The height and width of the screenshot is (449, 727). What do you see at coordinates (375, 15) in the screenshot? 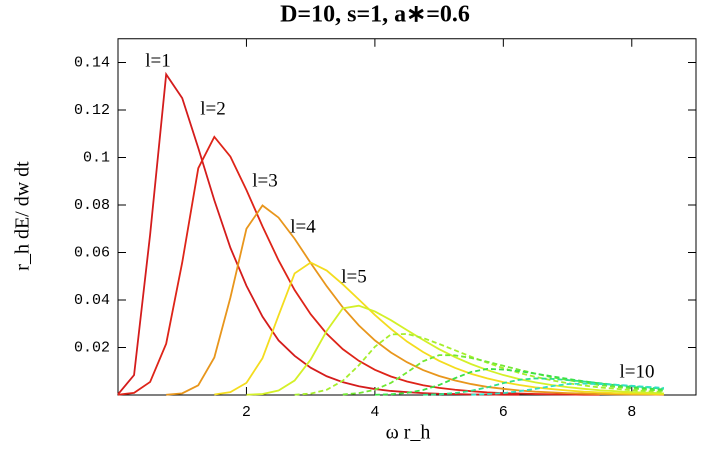
I see `chart-title: D=10, s=1, a∗=0.6` at bounding box center [375, 15].